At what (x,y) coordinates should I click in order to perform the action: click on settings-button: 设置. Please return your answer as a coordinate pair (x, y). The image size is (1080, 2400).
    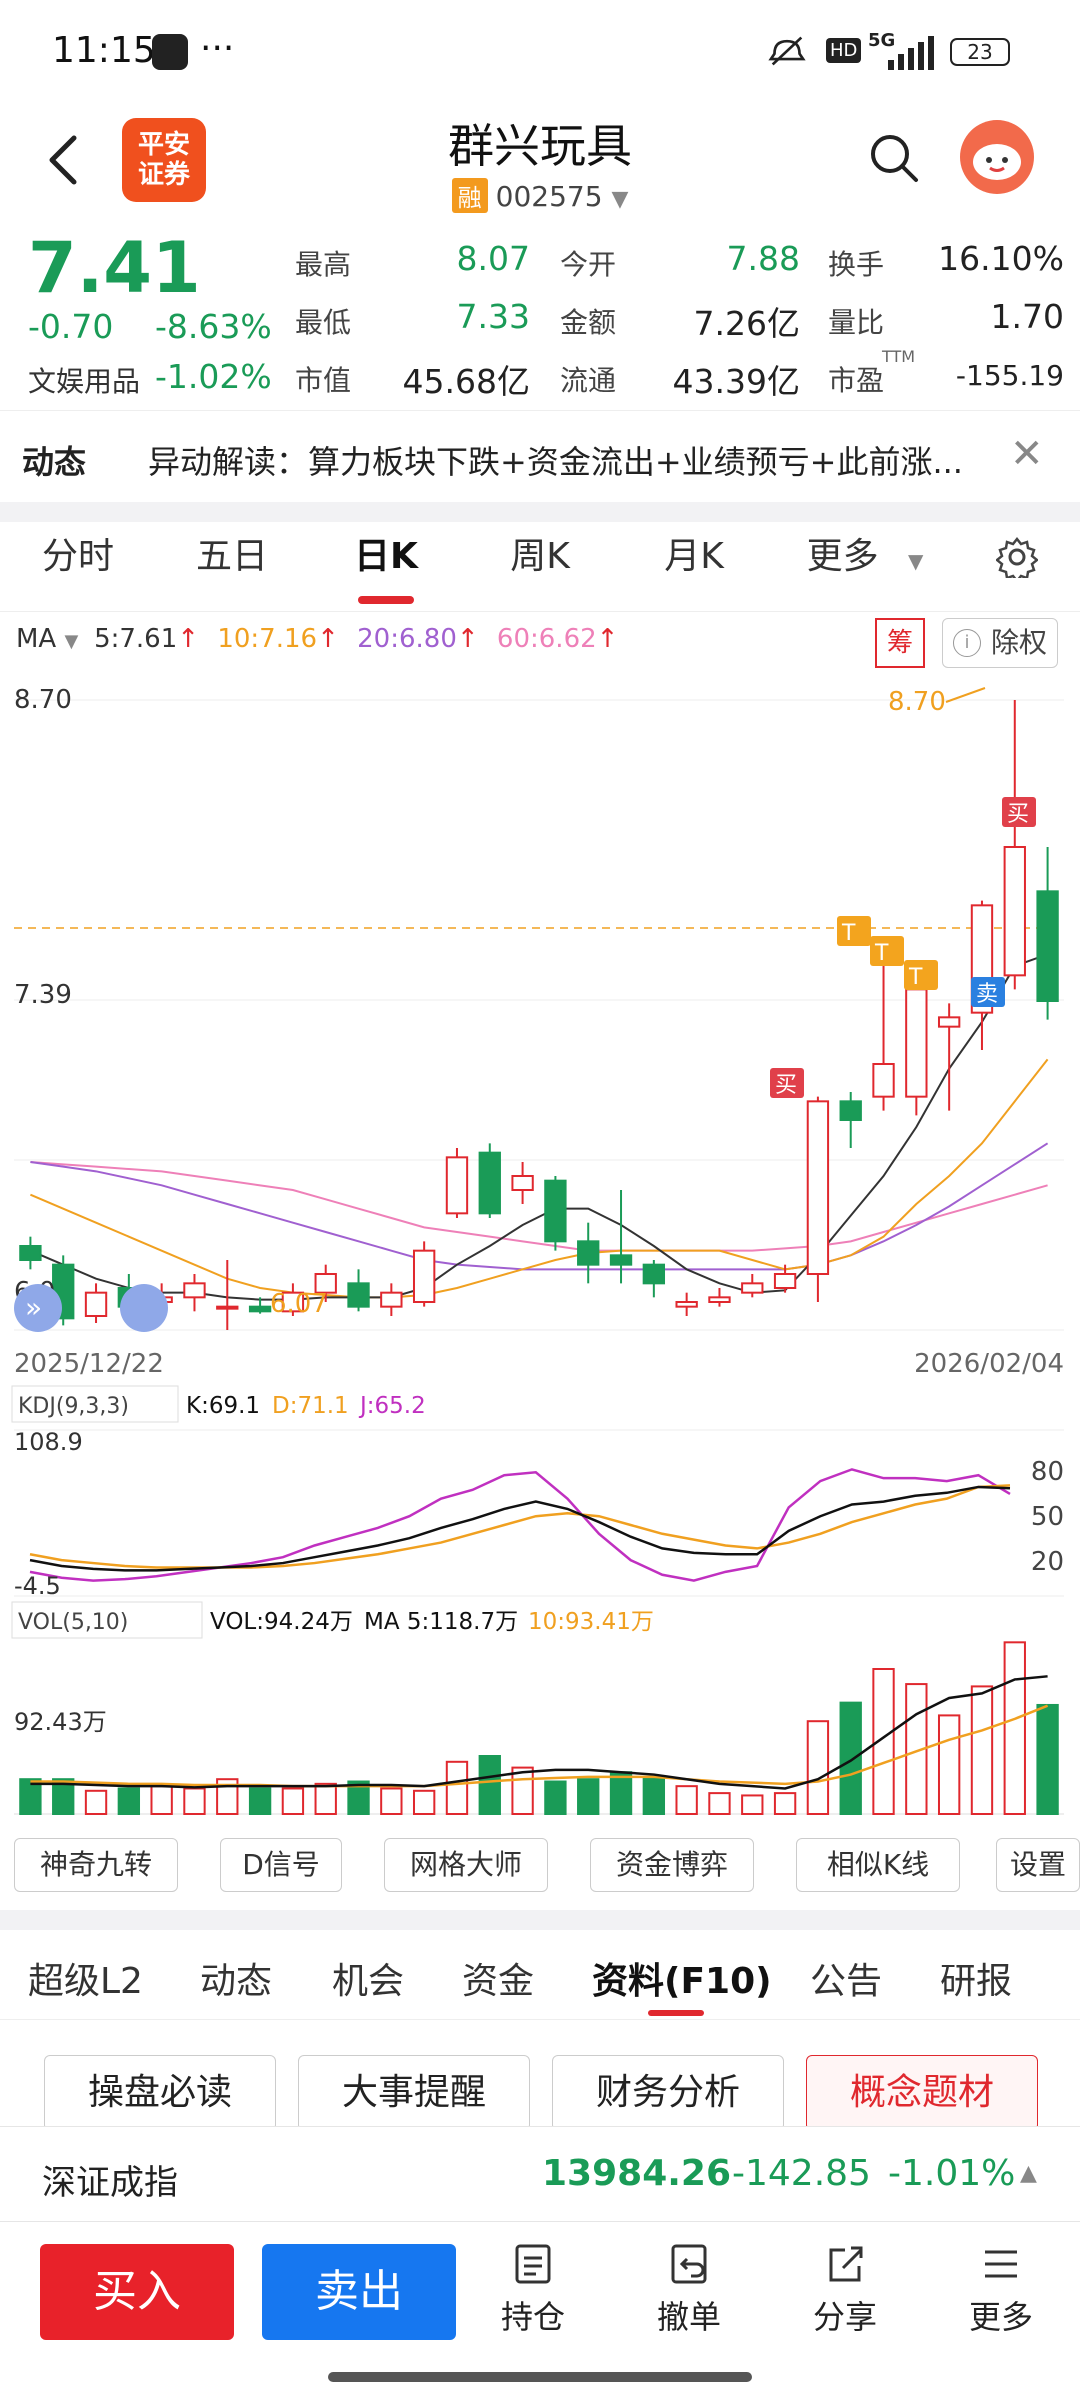
    Looking at the image, I should click on (1038, 1865).